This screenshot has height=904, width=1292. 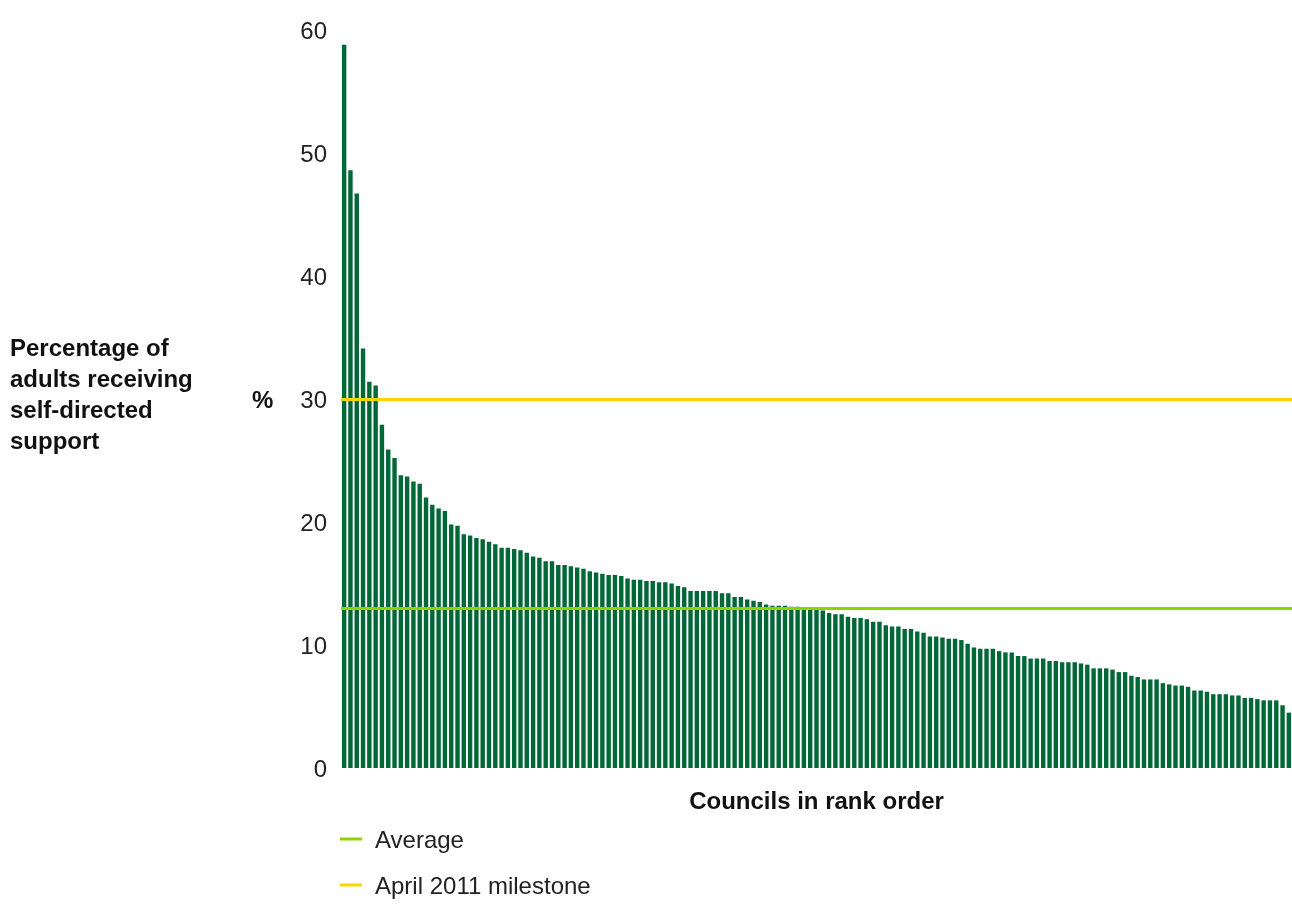 What do you see at coordinates (313, 30) in the screenshot?
I see `y-tick-label: 60` at bounding box center [313, 30].